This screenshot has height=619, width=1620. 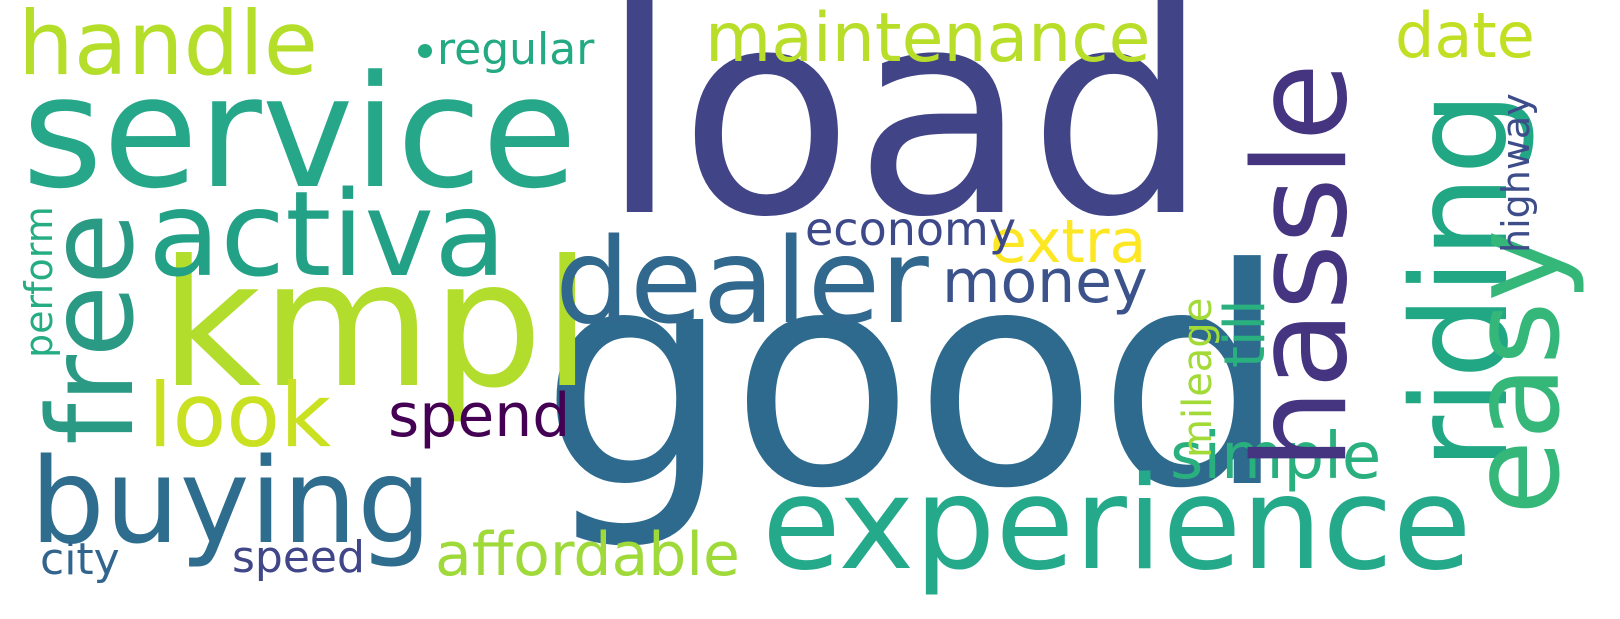 What do you see at coordinates (928, 39) in the screenshot?
I see `word-maintenance: maintenance` at bounding box center [928, 39].